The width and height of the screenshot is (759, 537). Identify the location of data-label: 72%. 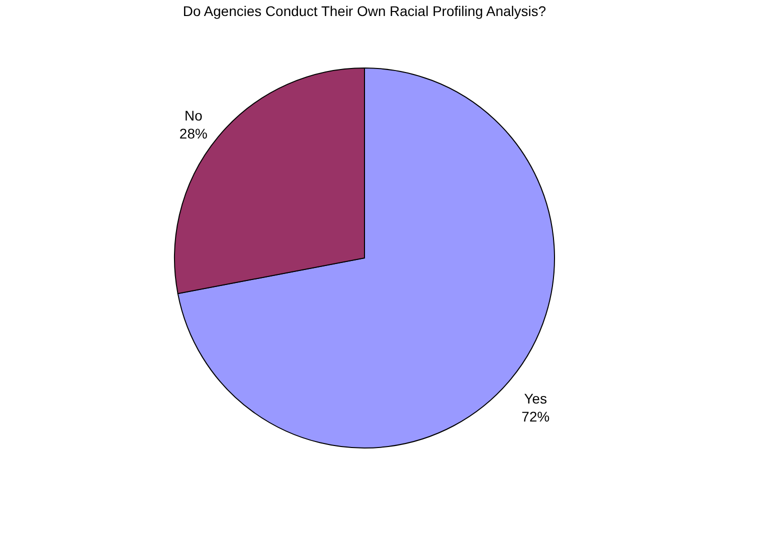
(536, 416).